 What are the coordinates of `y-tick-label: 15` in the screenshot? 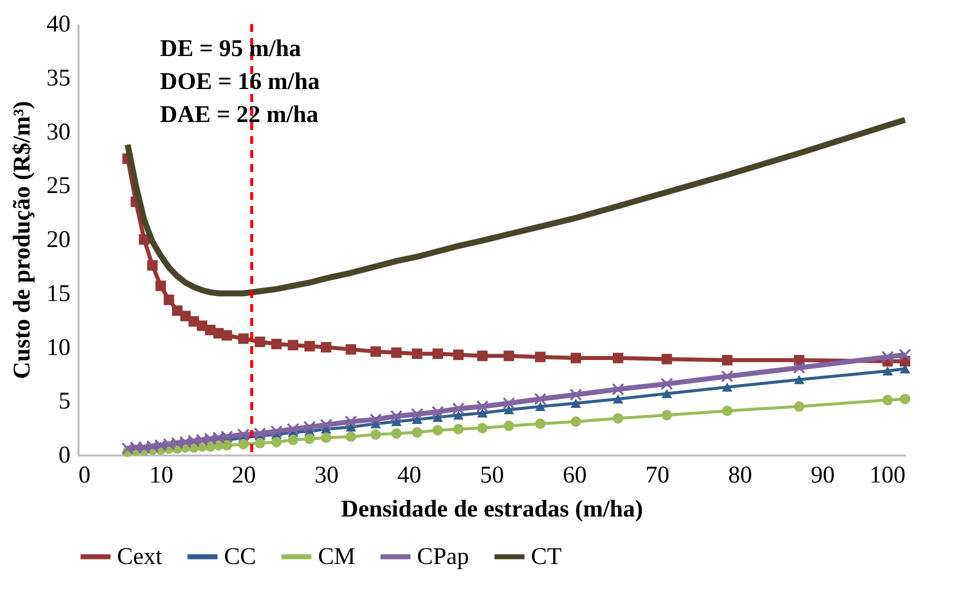 It's located at (58, 293).